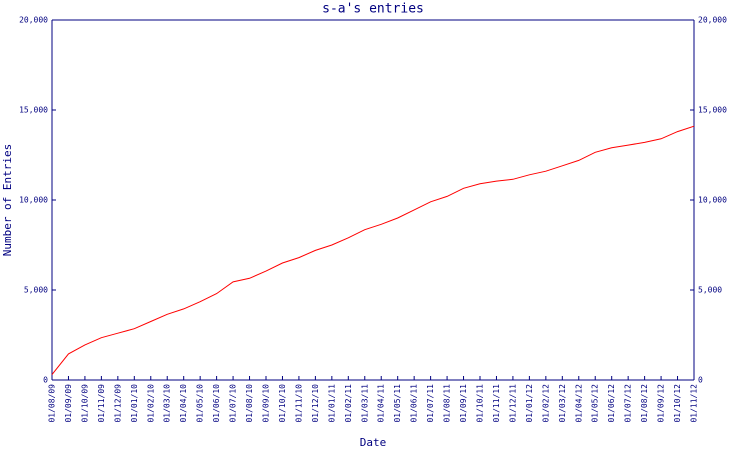  I want to click on x-tick-label: 01/04/10, so click(183, 403).